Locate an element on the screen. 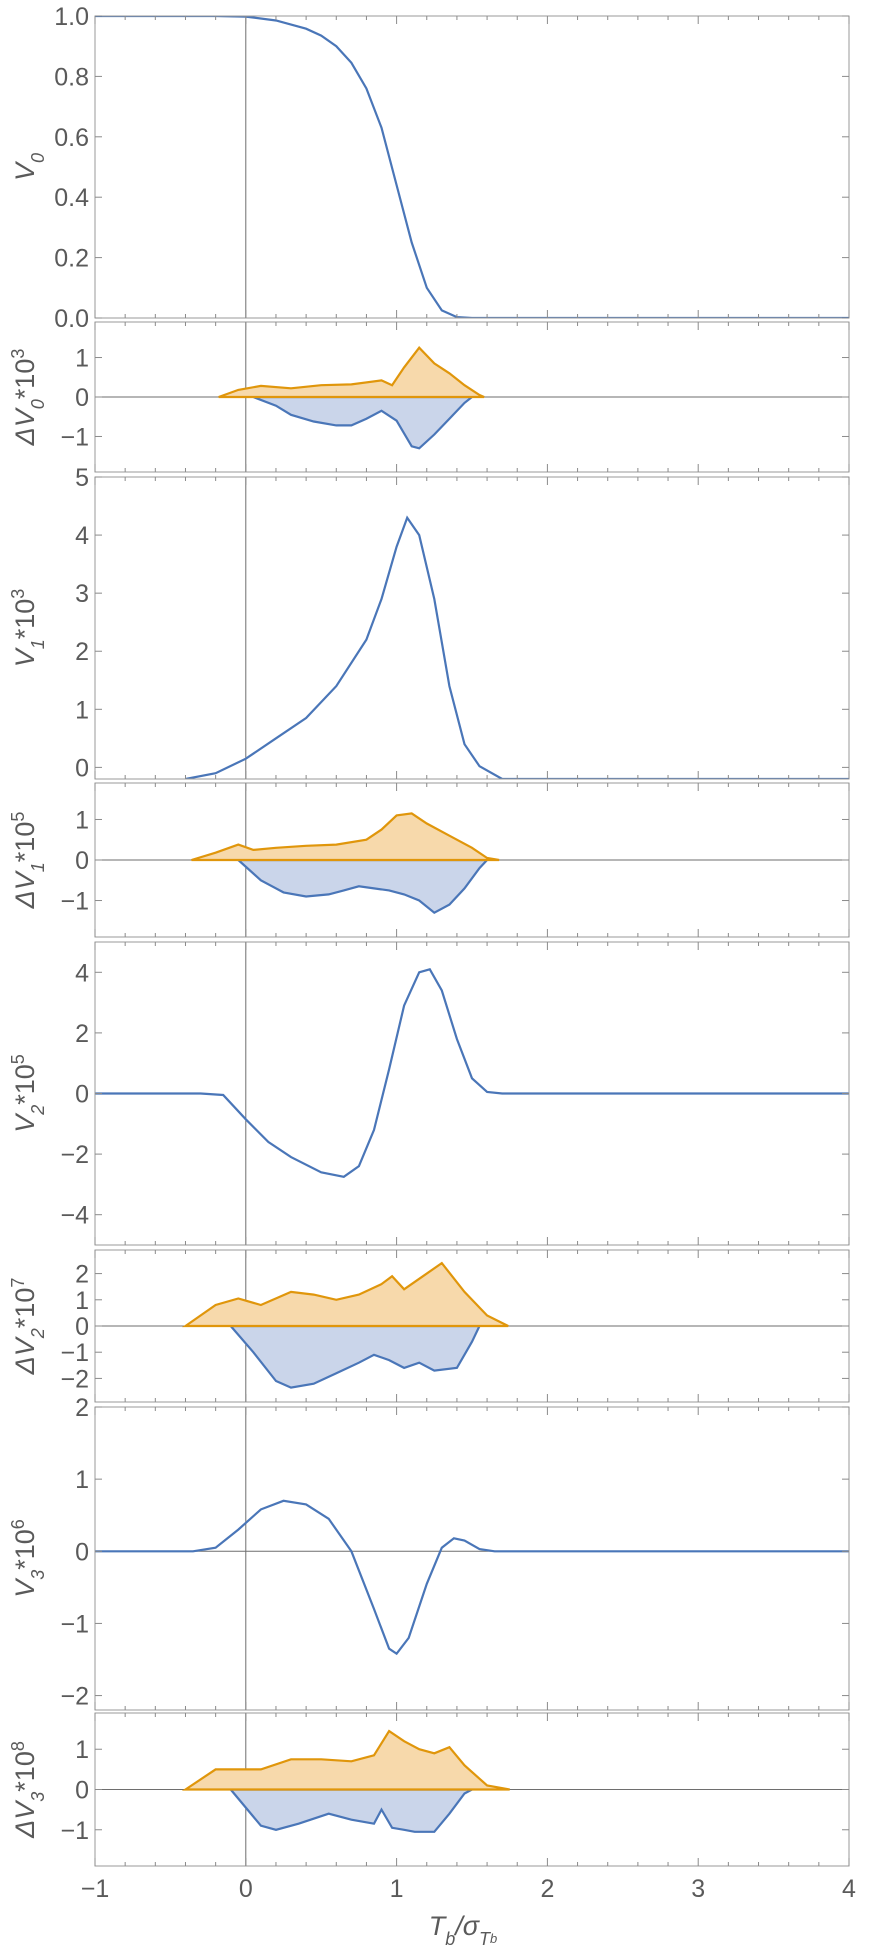  y-axis-label: ΔV3*108 is located at coordinates (28, 1790).